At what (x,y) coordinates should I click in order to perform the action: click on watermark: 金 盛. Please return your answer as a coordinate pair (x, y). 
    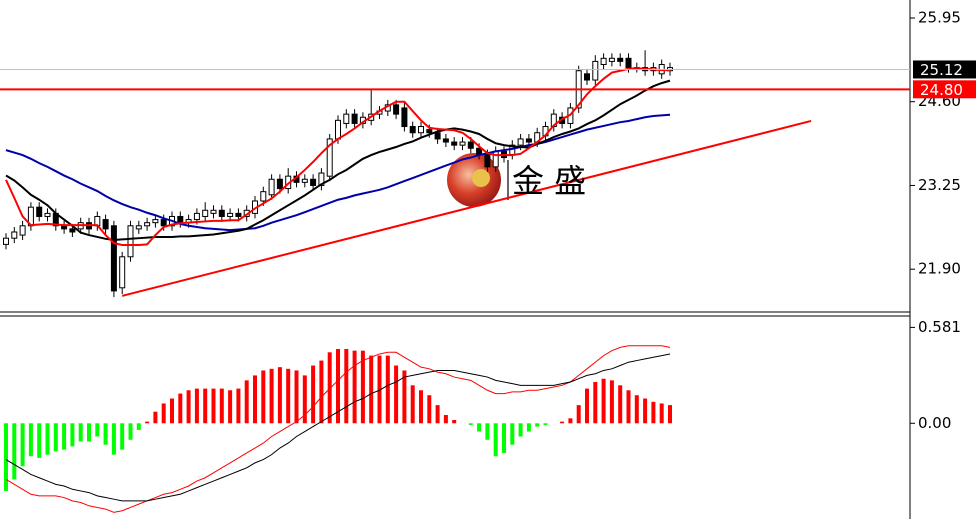
    Looking at the image, I should click on (549, 181).